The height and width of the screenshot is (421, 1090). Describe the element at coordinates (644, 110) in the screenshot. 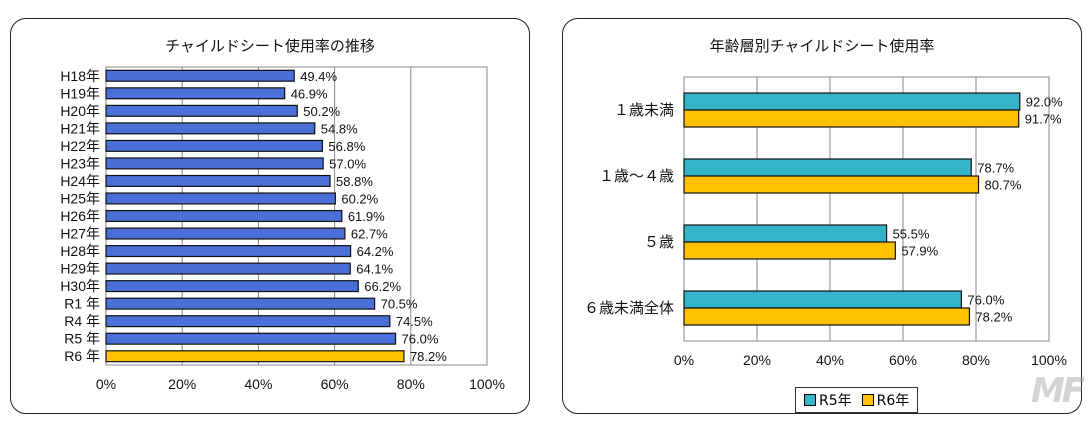

I see `category-label: １歳未満` at that location.